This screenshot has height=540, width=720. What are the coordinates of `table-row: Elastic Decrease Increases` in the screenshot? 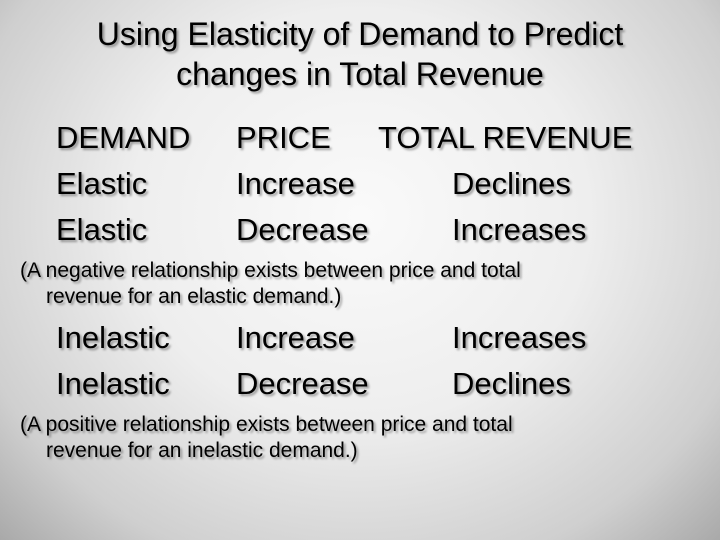 It's located at (360, 230).